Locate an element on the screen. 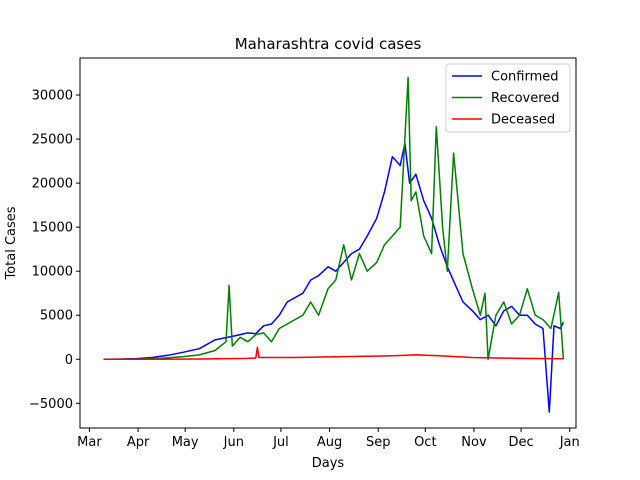 This screenshot has height=480, width=640. y-tick-label: −5000 is located at coordinates (51, 404).